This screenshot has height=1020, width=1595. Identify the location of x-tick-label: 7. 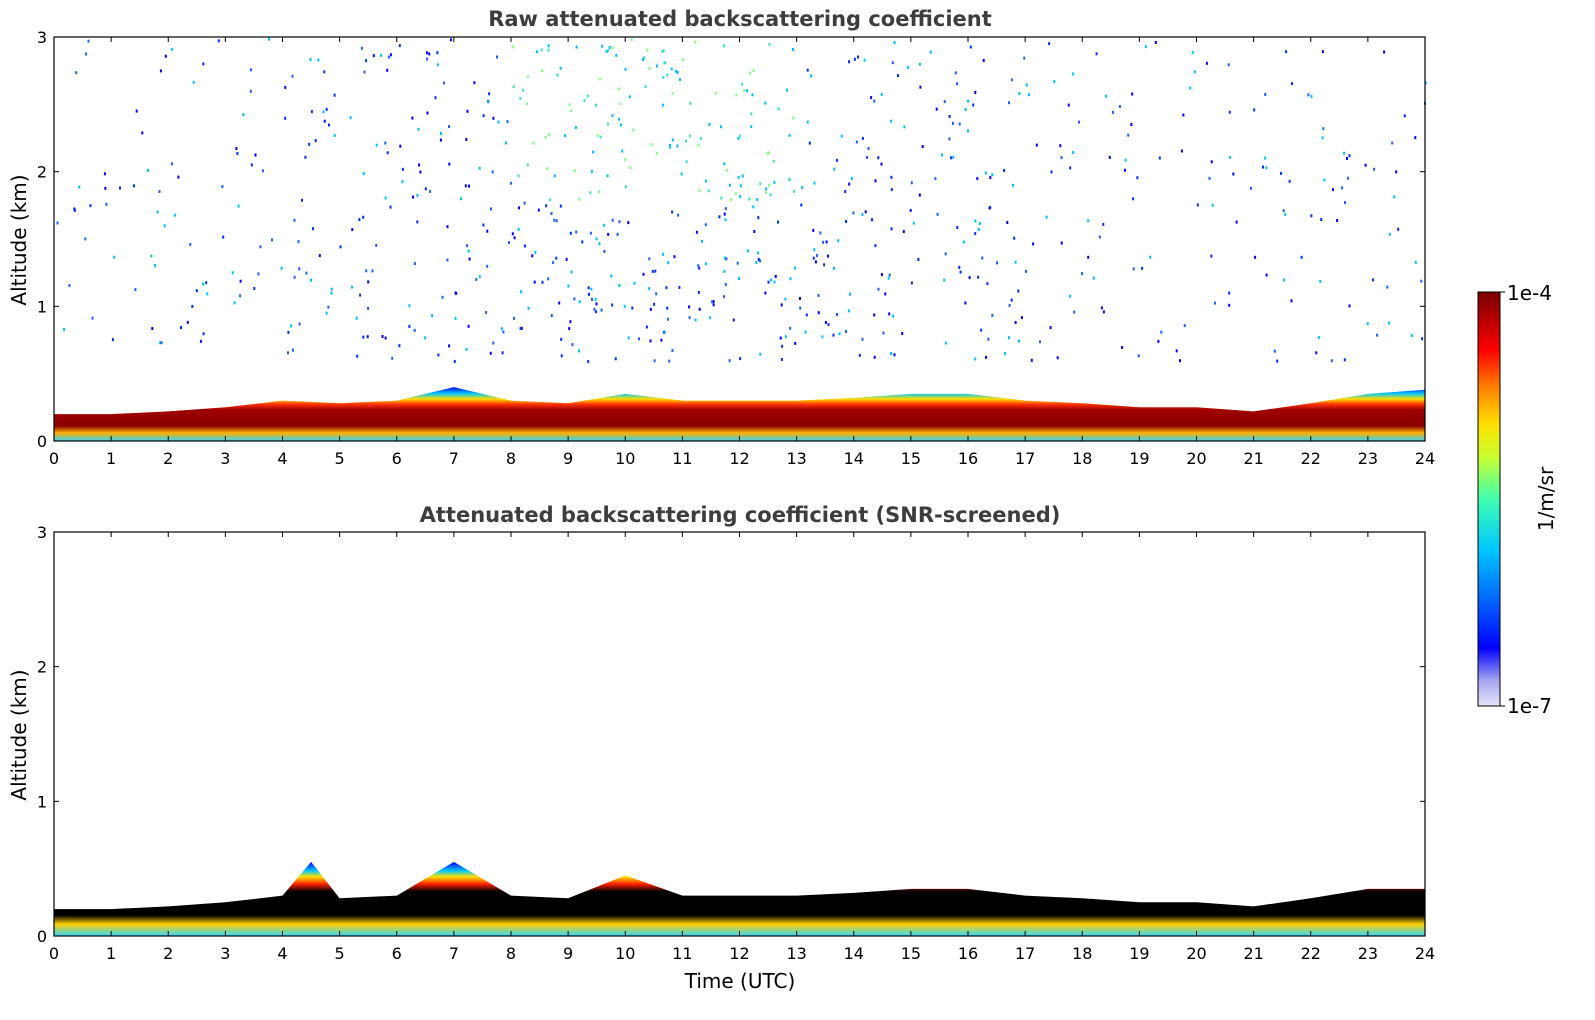
(454, 458).